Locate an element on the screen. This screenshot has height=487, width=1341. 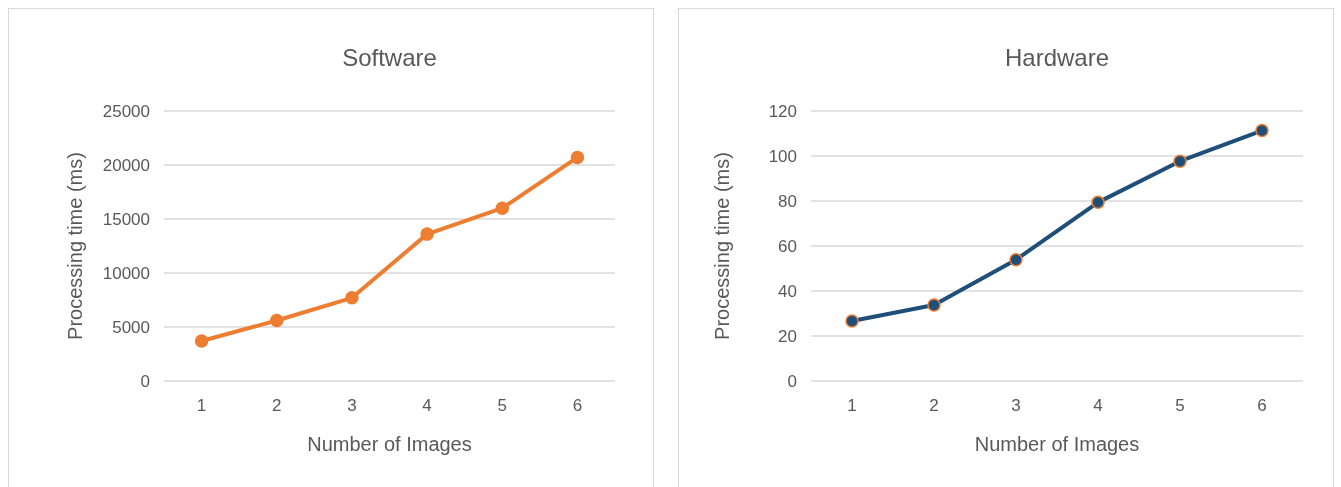
y-tick-label: 100 is located at coordinates (782, 156).